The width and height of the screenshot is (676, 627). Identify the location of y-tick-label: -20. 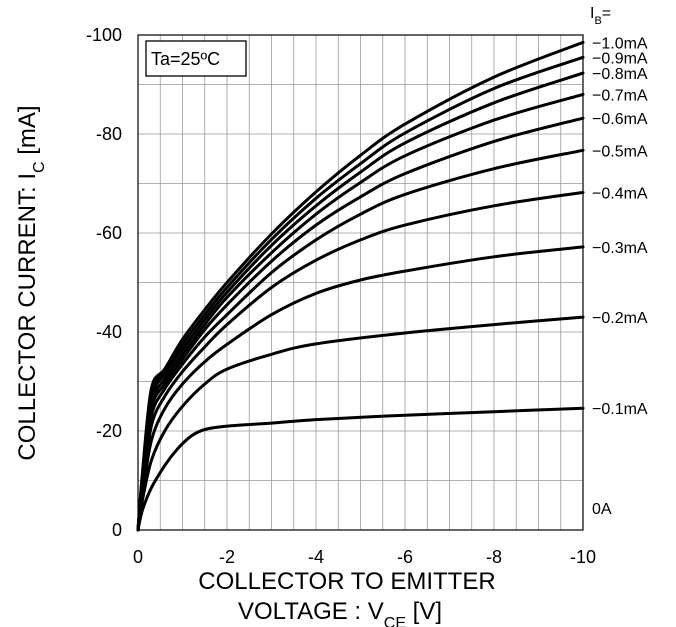
(109, 431).